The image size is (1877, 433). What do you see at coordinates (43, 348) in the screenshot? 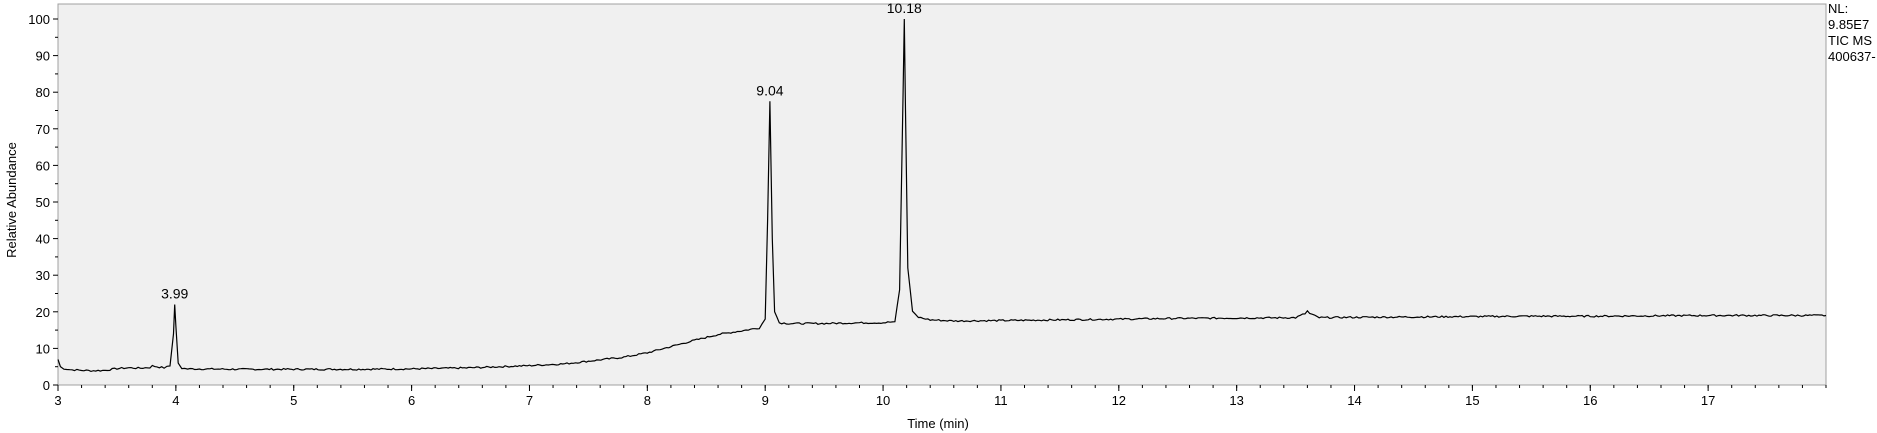
I see `y-tick-label: 10` at bounding box center [43, 348].